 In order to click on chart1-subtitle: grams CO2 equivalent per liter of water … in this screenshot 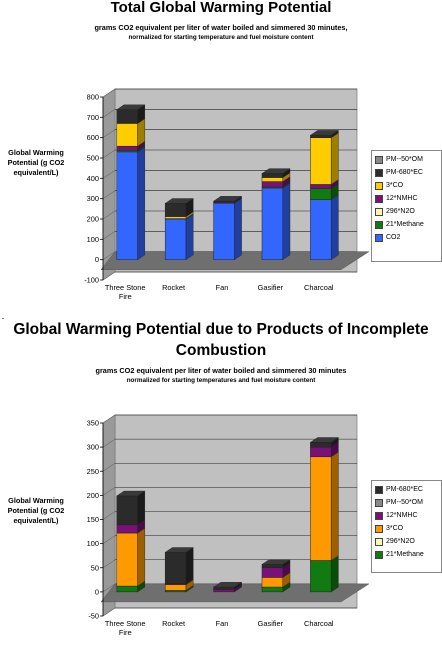, I will do `click(221, 32)`.